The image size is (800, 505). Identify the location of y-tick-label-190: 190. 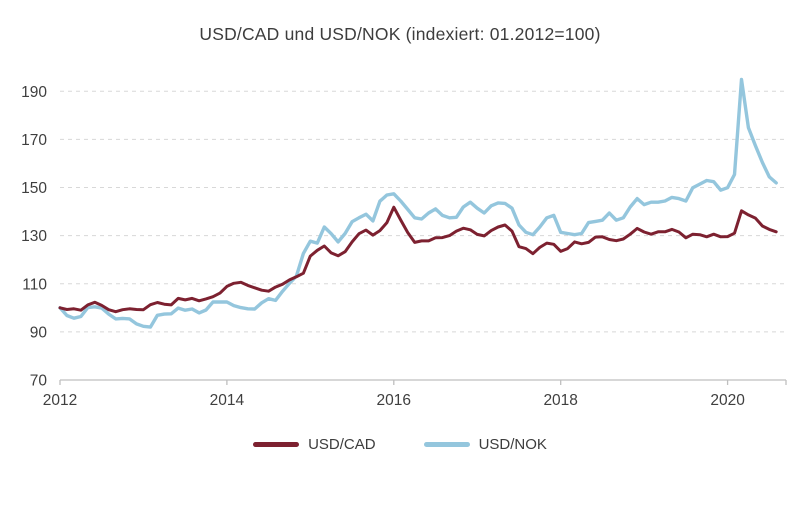
(34, 92).